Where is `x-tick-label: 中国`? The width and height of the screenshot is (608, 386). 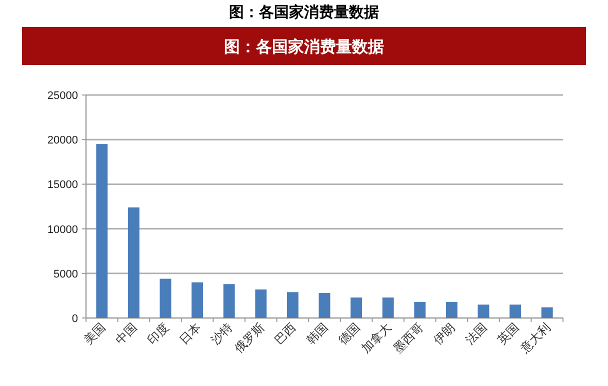 x-tick-label: 中国 is located at coordinates (126, 334).